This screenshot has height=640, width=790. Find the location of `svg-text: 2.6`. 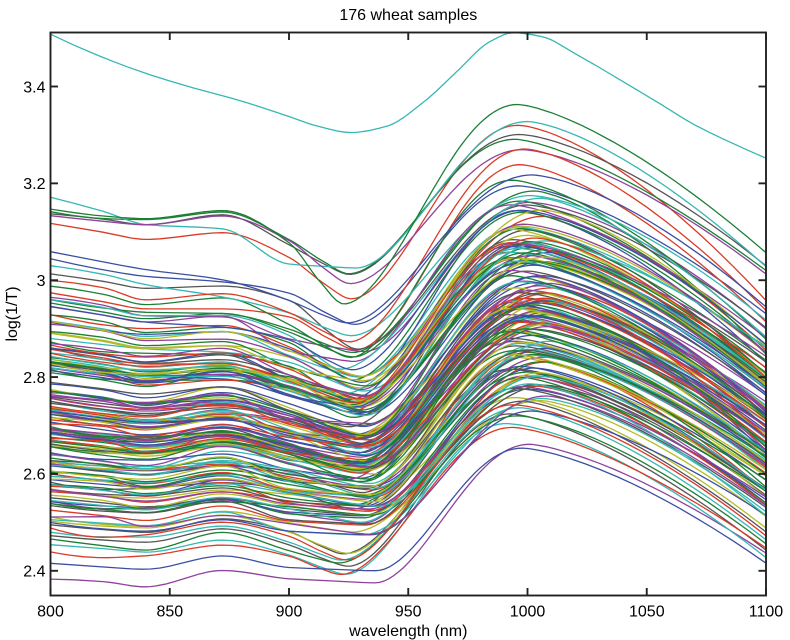

svg-text: 2.6 is located at coordinates (34, 475).